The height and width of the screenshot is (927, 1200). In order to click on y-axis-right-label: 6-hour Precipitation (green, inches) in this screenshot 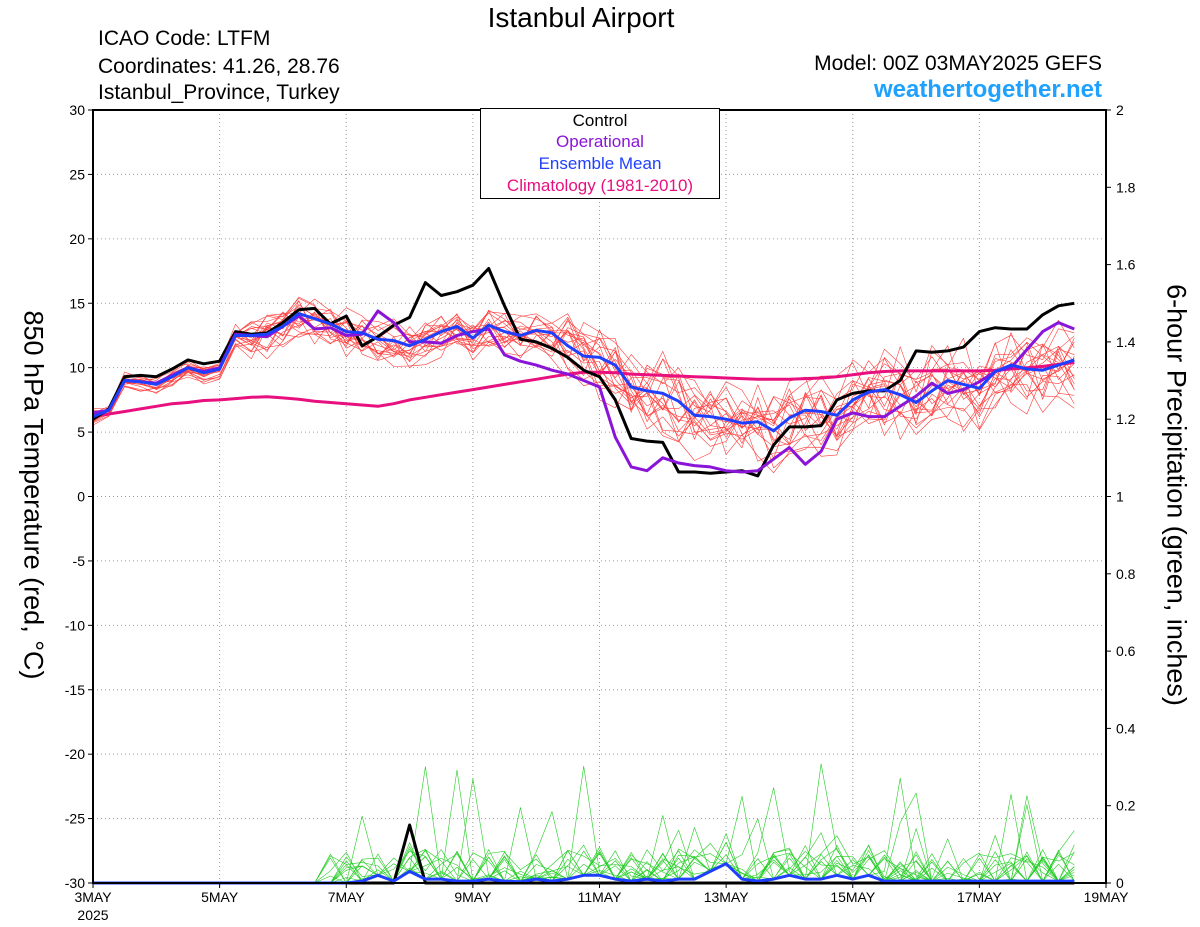, I will do `click(1176, 495)`.